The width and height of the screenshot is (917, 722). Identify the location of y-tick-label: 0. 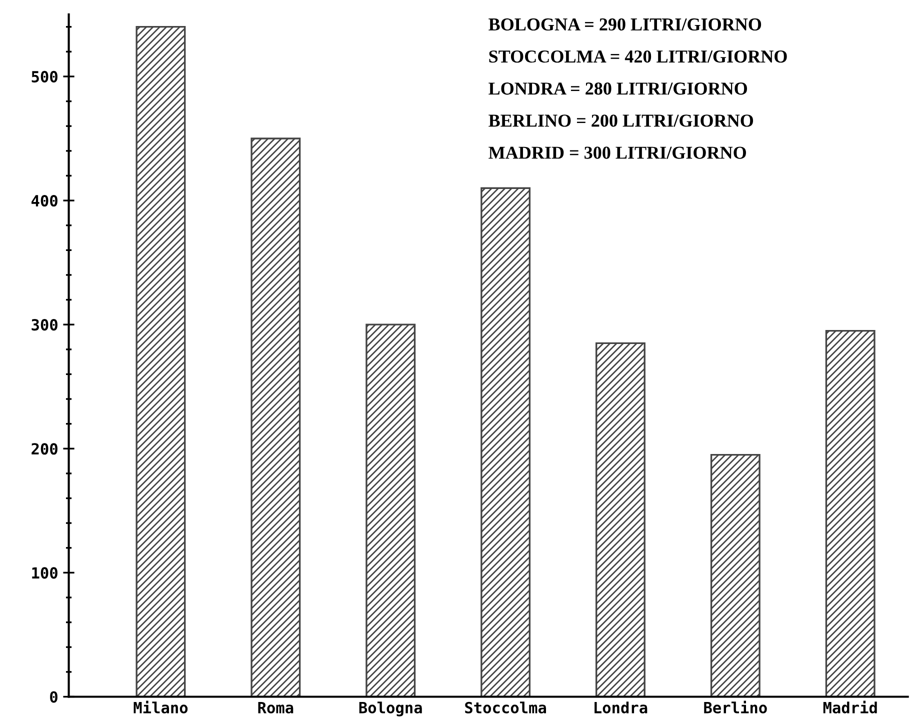
(54, 697).